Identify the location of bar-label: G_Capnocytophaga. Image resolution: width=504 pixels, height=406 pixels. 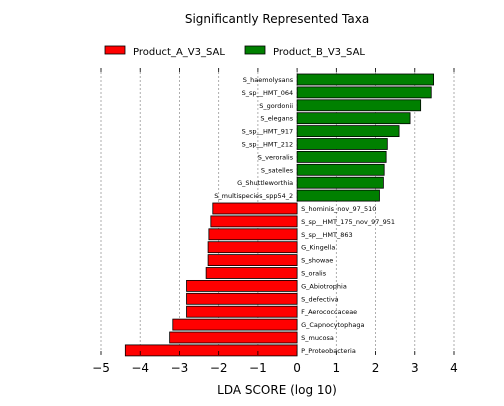
(332, 325).